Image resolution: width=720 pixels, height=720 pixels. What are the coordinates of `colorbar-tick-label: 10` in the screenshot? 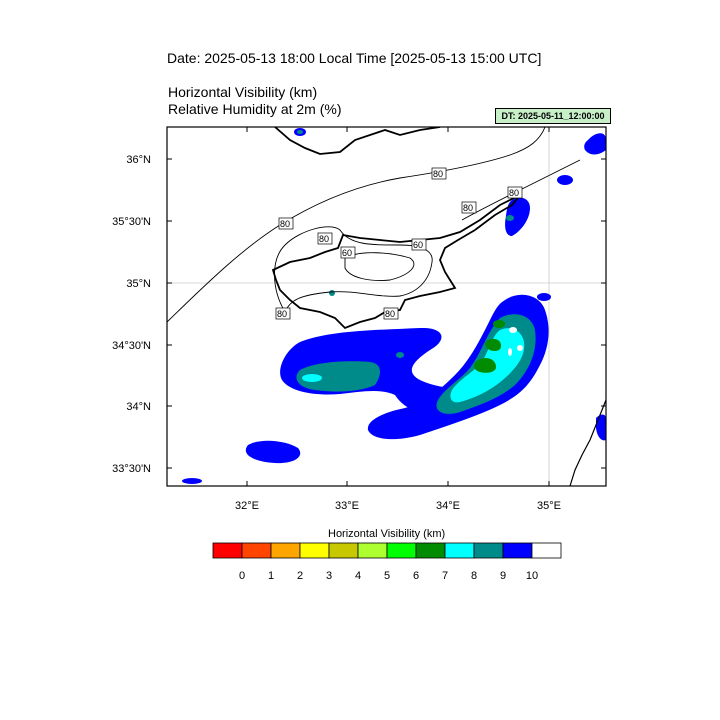 It's located at (532, 576).